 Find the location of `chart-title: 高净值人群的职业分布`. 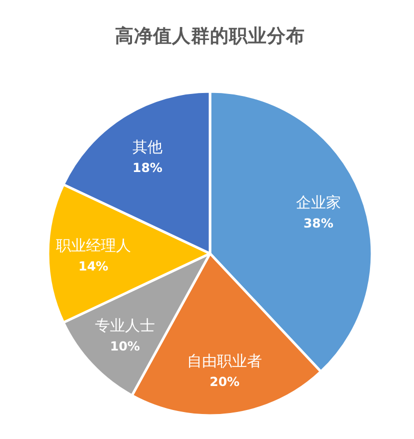

chart-title: 高净值人群的职业分布 is located at coordinates (210, 36).